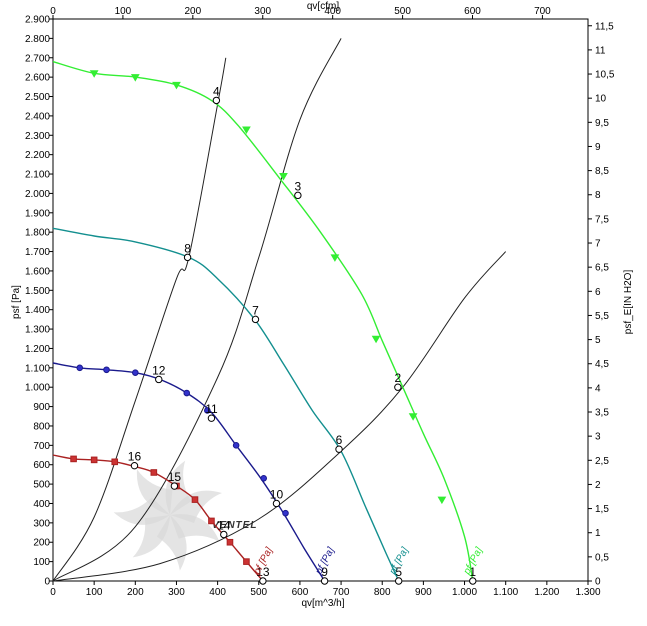 The image size is (647, 626). Describe the element at coordinates (472, 11) in the screenshot. I see `x-top-tick-label: 600` at that location.